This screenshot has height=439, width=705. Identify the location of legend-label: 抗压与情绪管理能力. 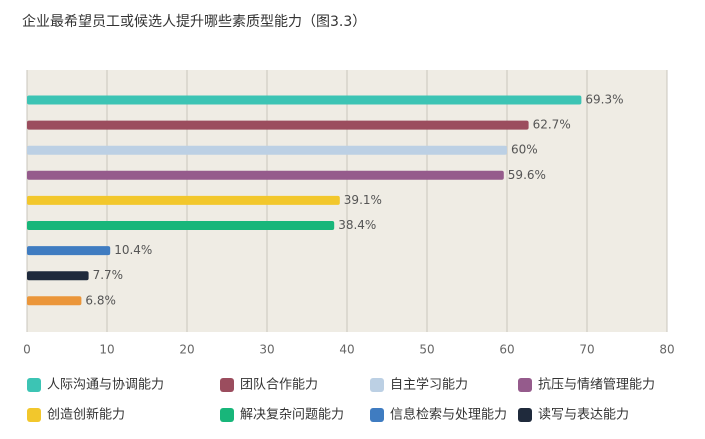
(596, 385).